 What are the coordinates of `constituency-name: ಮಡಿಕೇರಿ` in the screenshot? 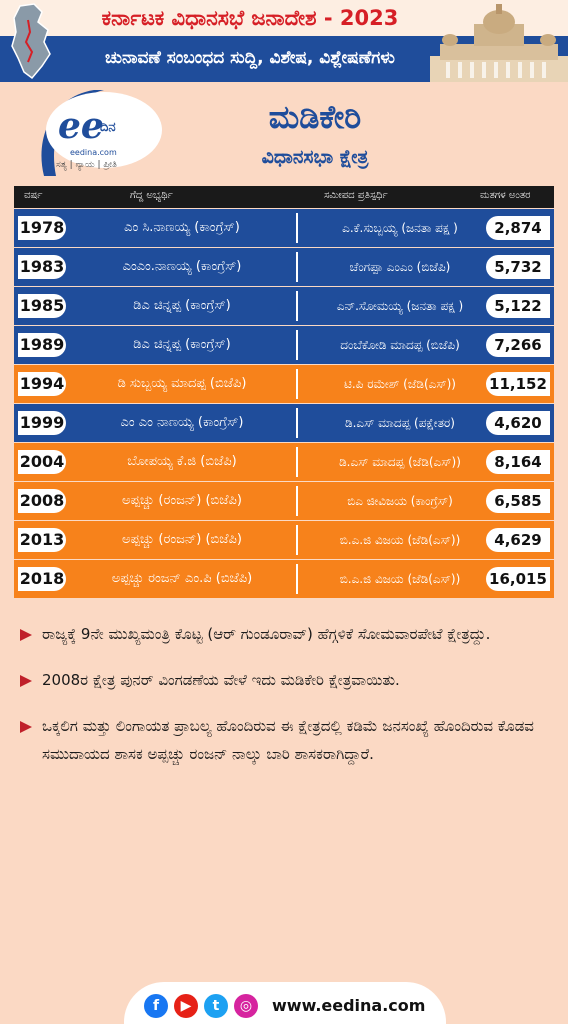 It's located at (315, 117).